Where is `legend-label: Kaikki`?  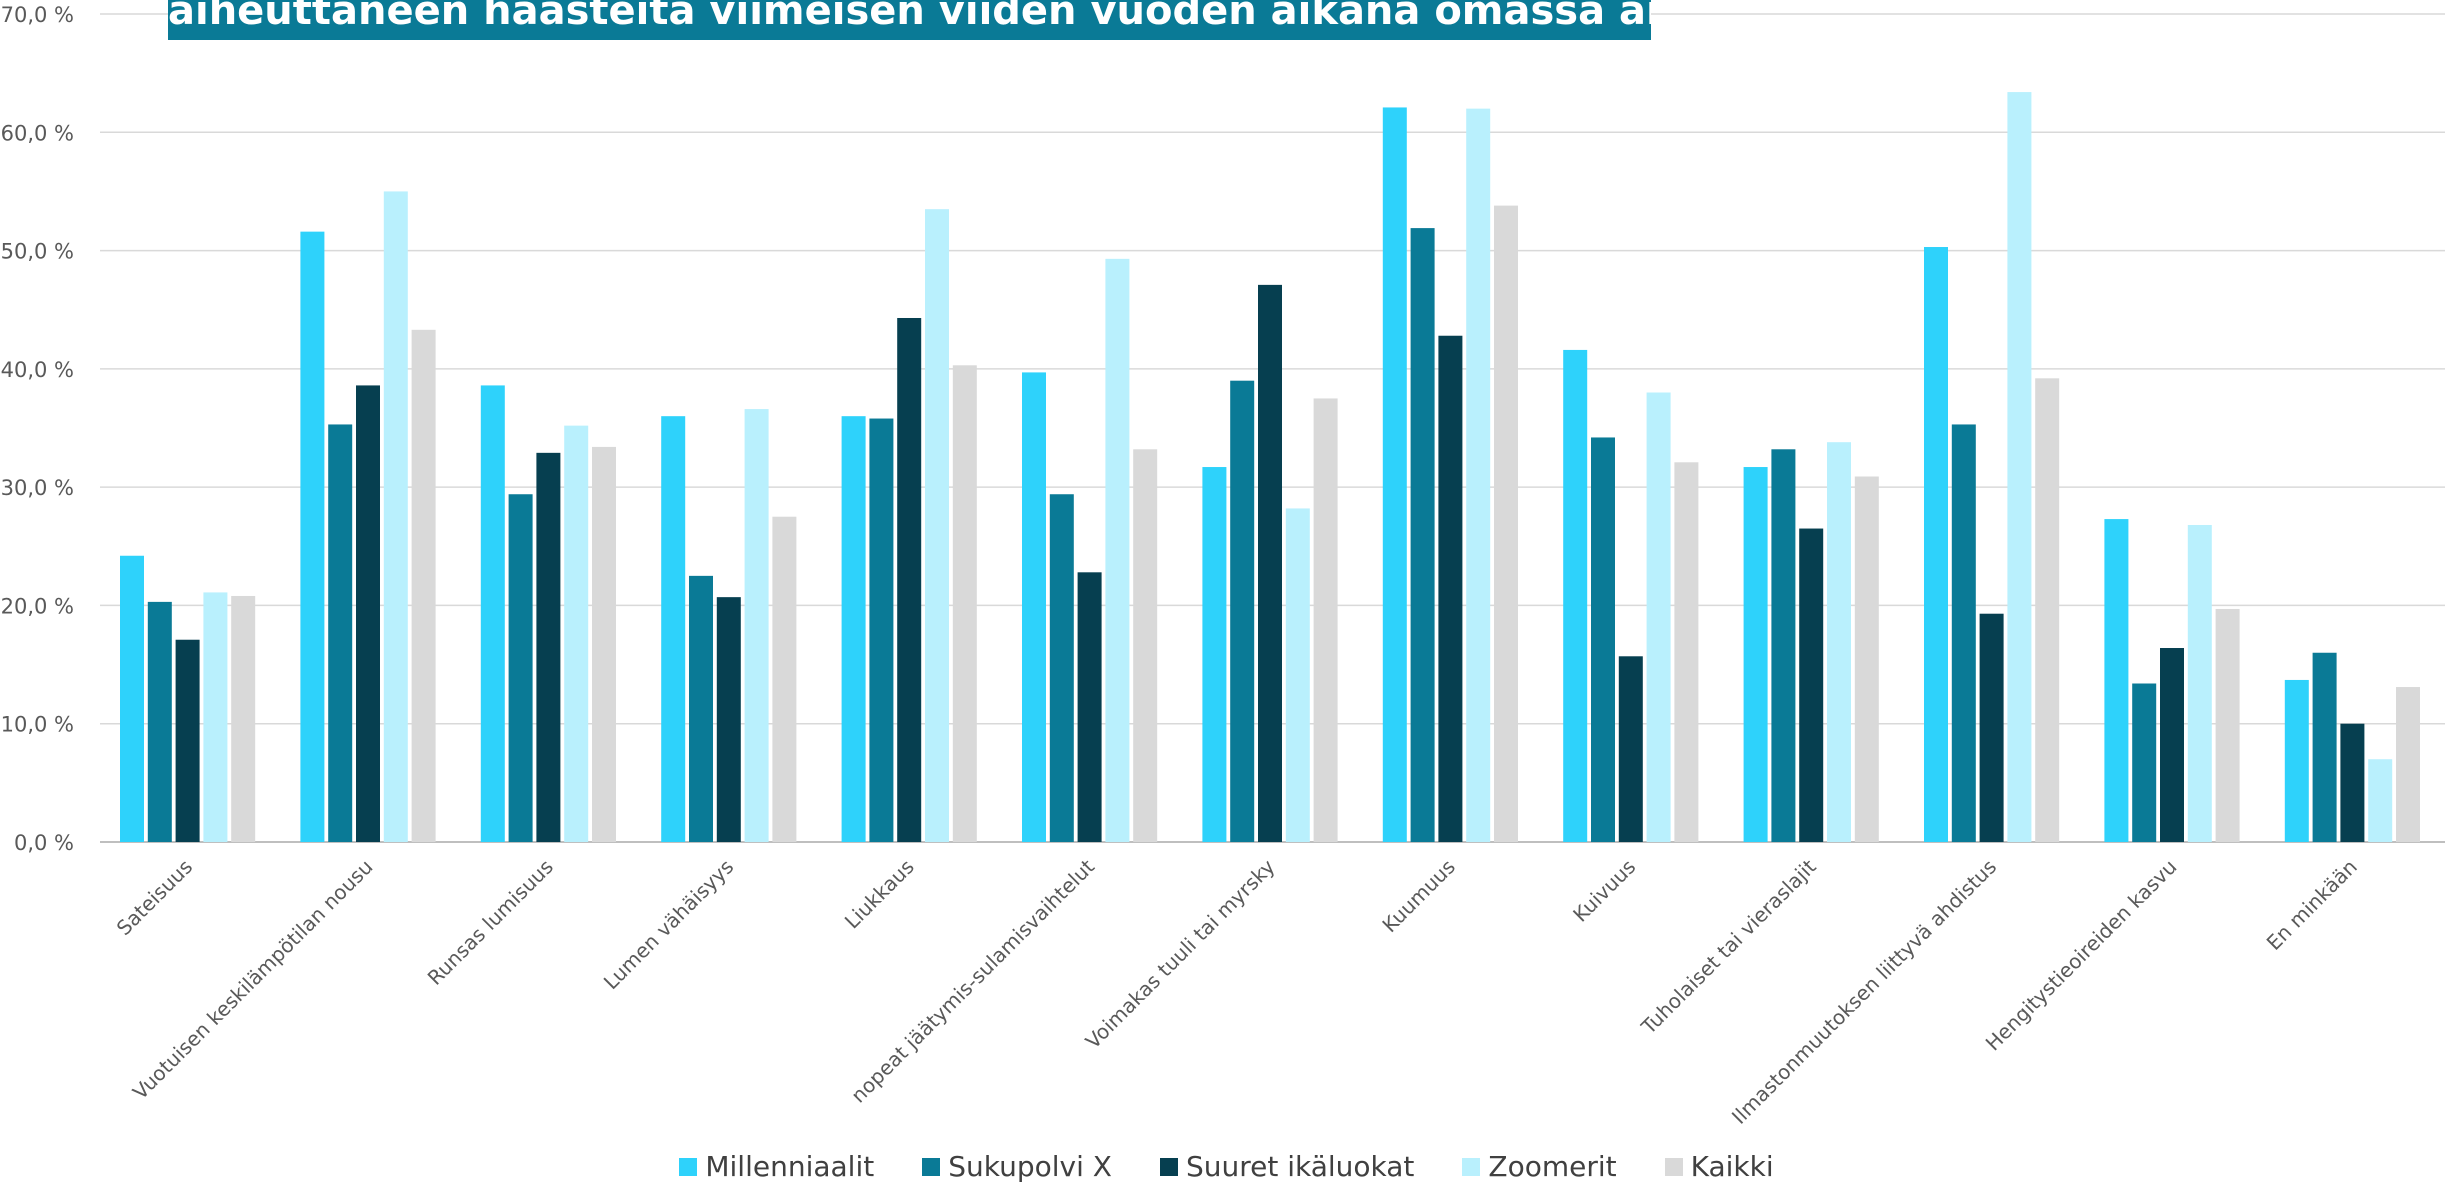
legend-label: Kaikki is located at coordinates (1732, 1166).